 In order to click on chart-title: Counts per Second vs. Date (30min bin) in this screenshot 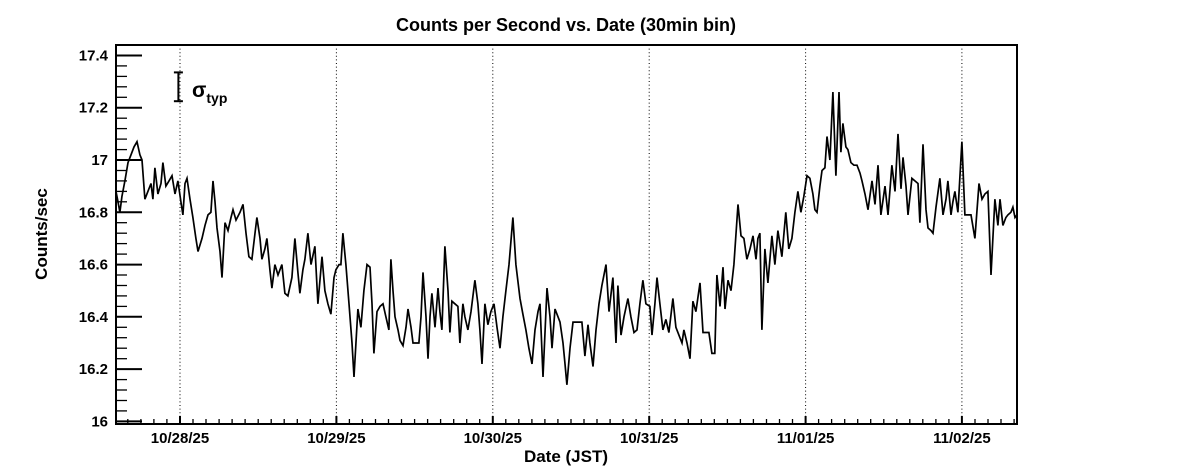, I will do `click(566, 25)`.